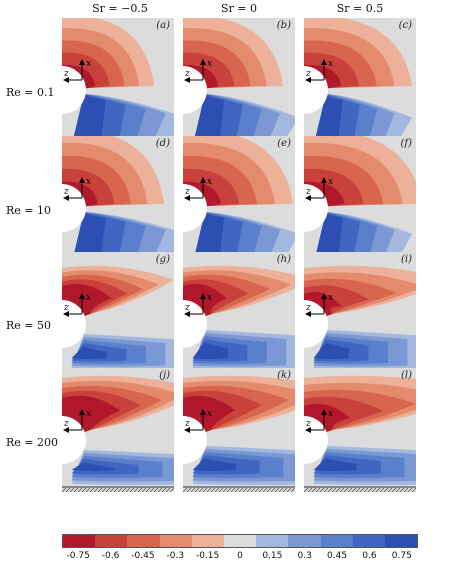 The width and height of the screenshot is (474, 572). I want to click on colorbar-tick-label: -0.45, so click(143, 556).